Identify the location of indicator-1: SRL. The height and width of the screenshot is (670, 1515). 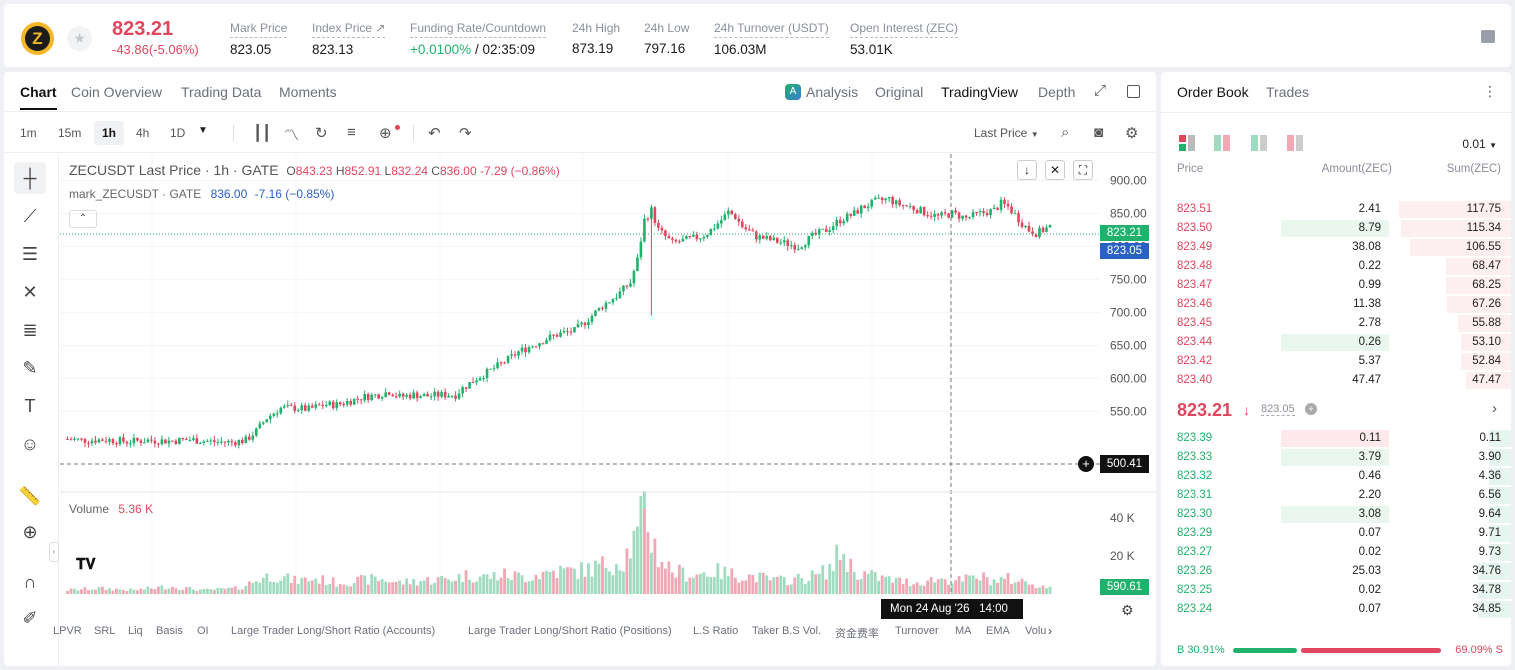
(105, 631).